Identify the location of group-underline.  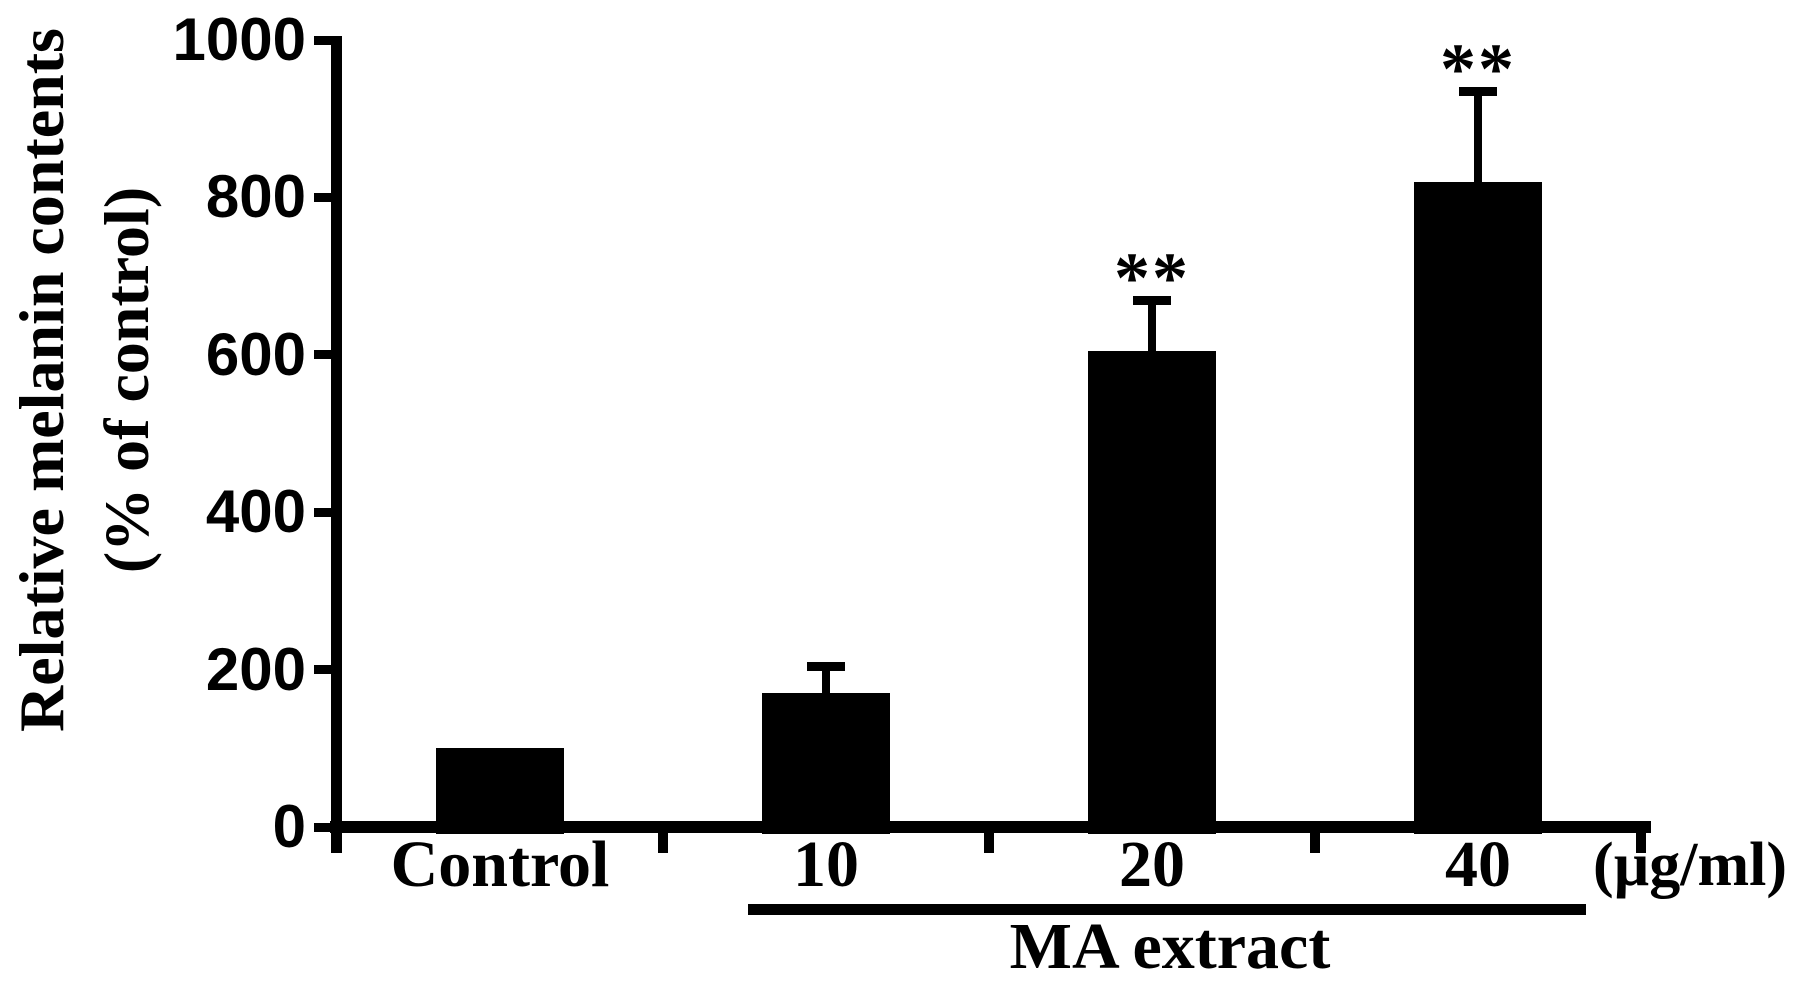
(1167, 909).